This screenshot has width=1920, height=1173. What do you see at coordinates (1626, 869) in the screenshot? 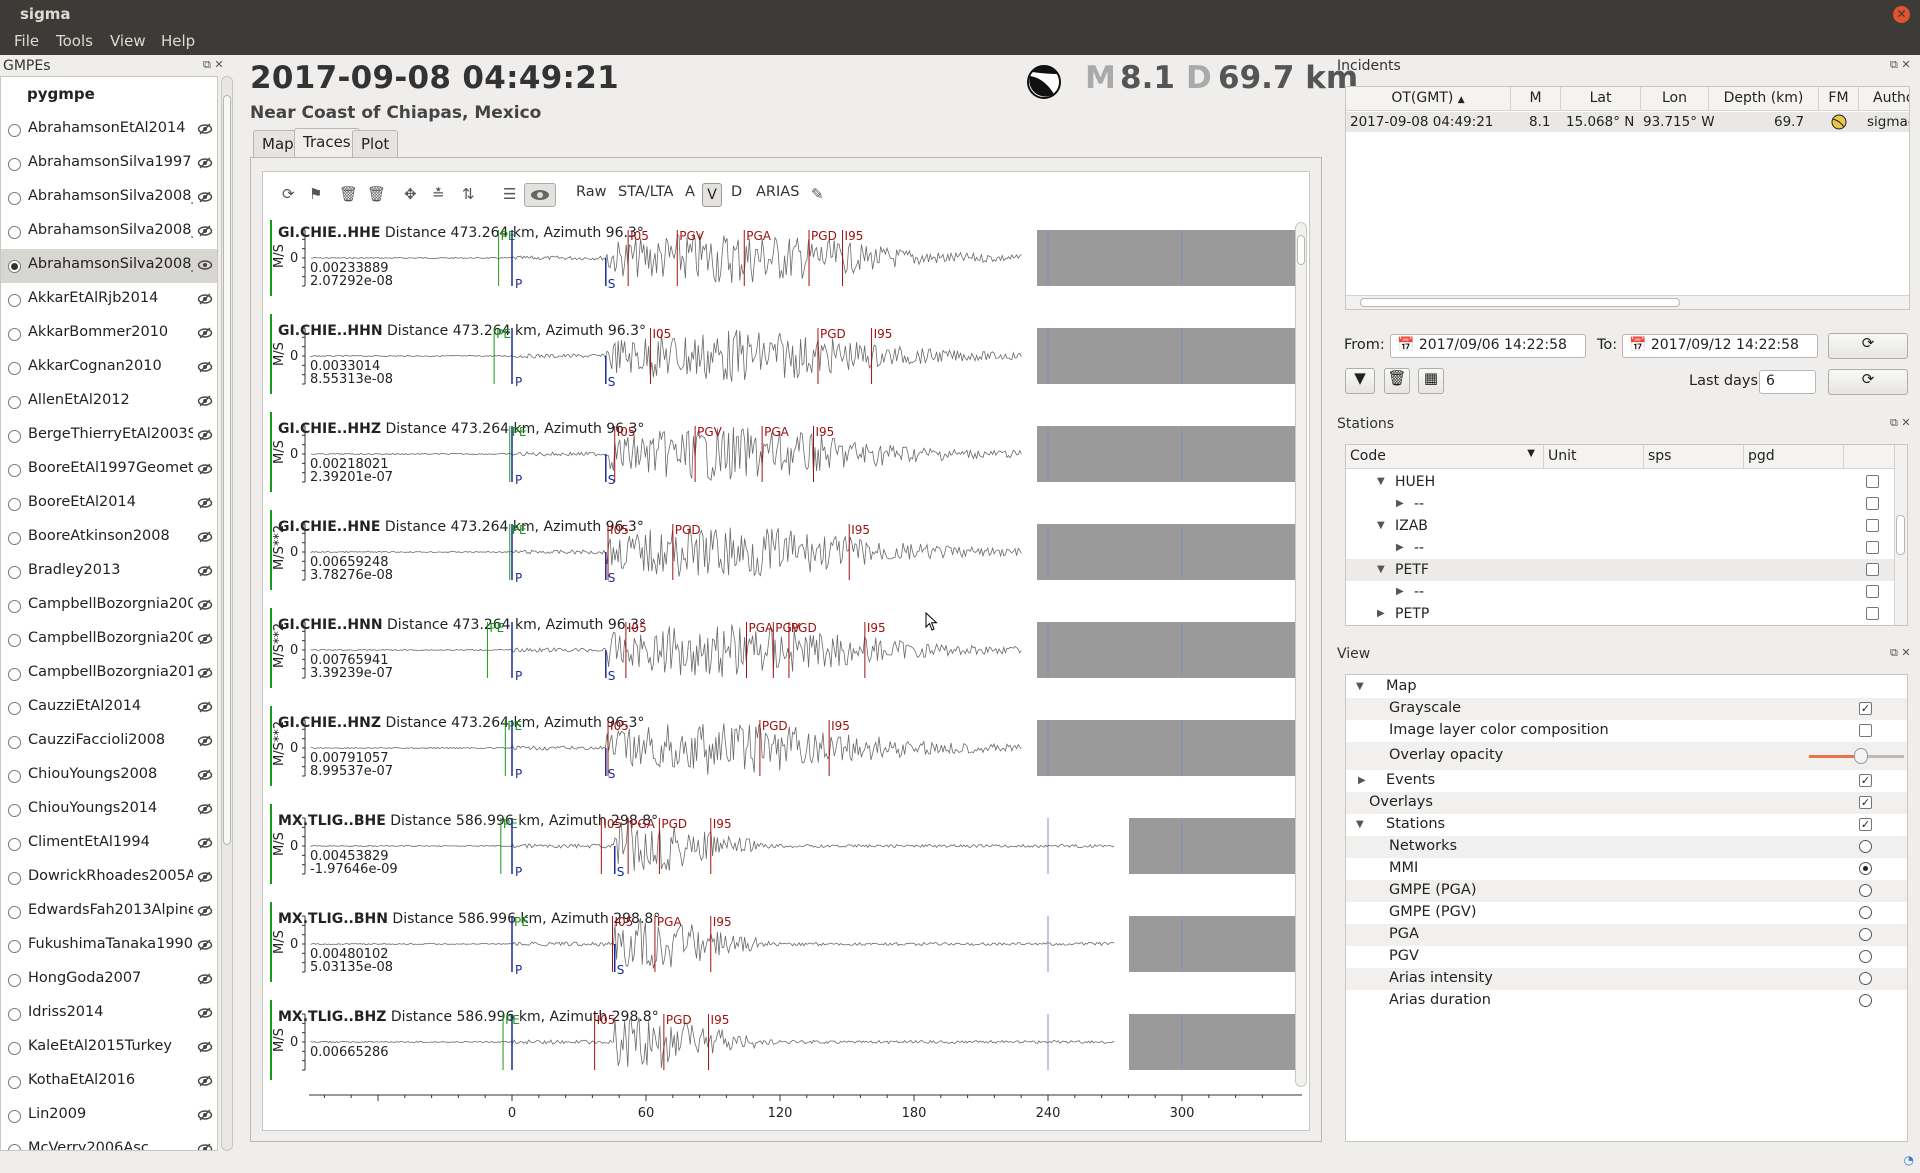
I see `station-mode-row: MMI` at bounding box center [1626, 869].